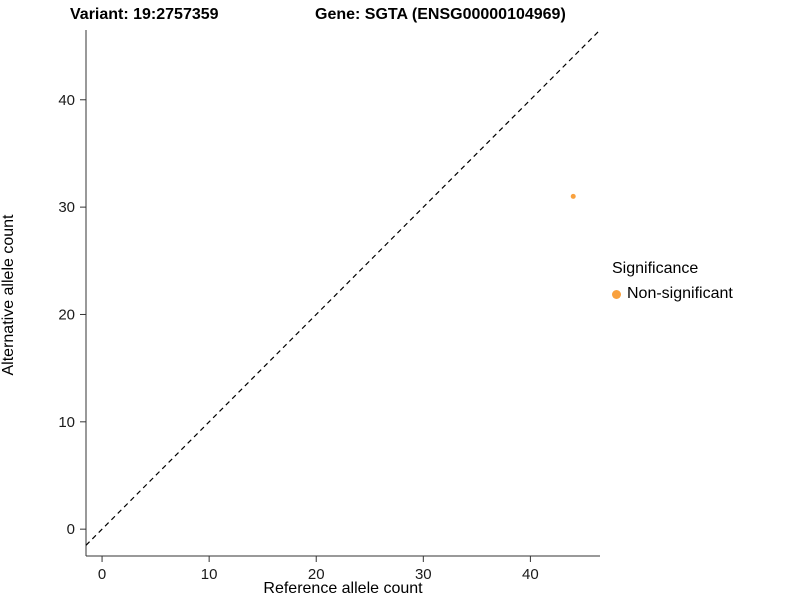 The height and width of the screenshot is (600, 800). Describe the element at coordinates (672, 281) in the screenshot. I see `legend: Significance Non-significant` at that location.